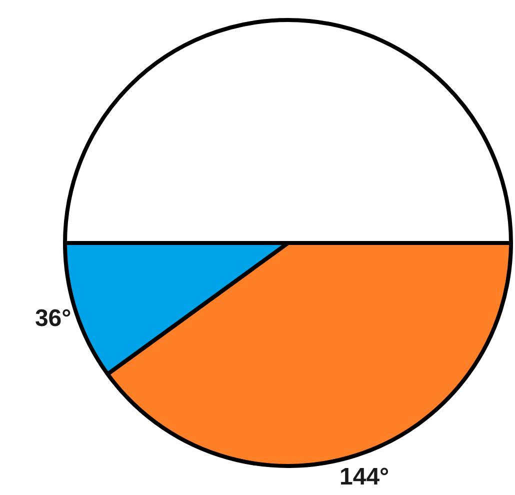 The height and width of the screenshot is (495, 515). Describe the element at coordinates (365, 477) in the screenshot. I see `data-label: 144°` at that location.